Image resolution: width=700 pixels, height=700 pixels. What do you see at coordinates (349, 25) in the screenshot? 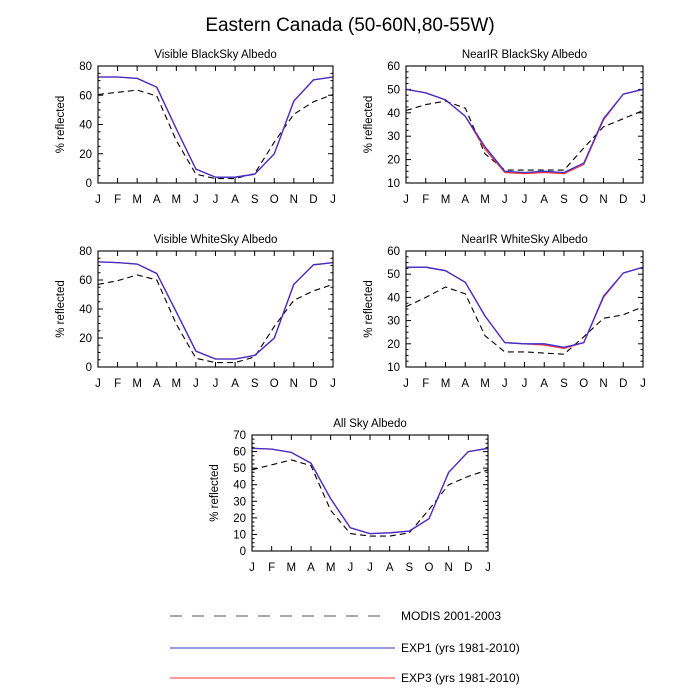
I see `main-title: Eastern Canada (50-60N,80-55W)` at bounding box center [349, 25].